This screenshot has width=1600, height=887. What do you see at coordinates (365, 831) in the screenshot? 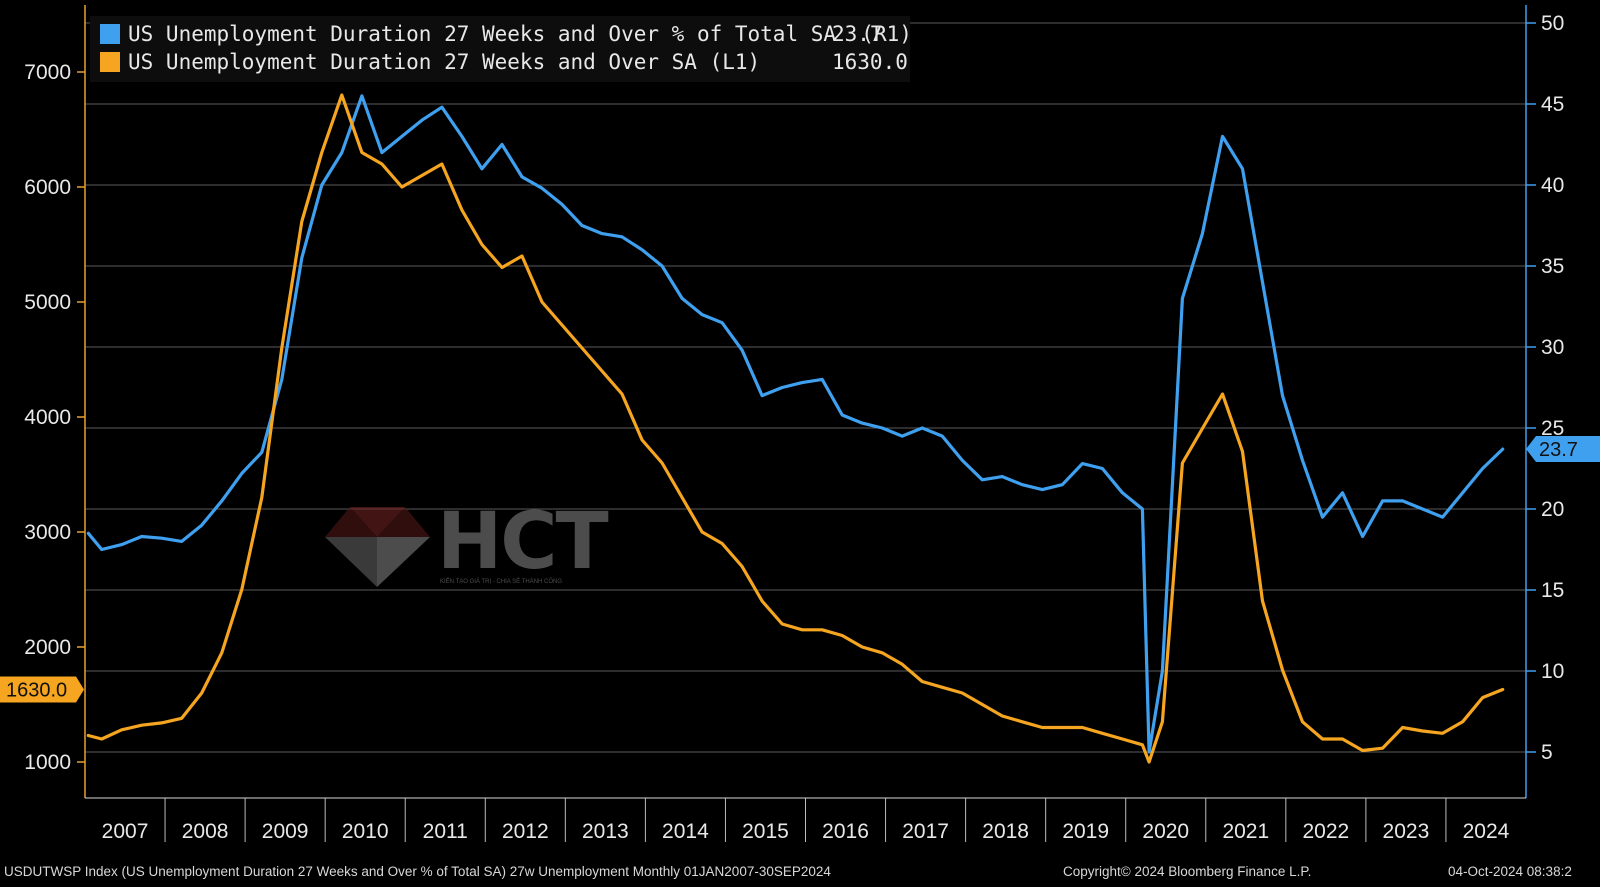
I see `x-tick-label: 2010` at bounding box center [365, 831].